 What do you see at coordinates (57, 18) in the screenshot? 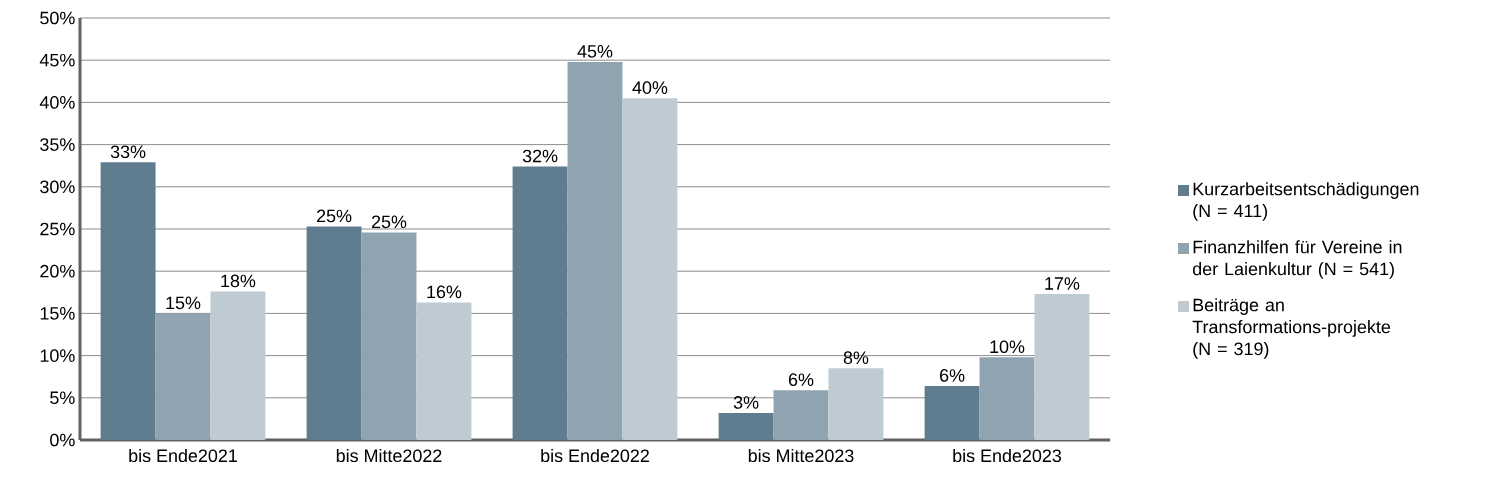
I see `y-tick-label: 50%` at bounding box center [57, 18].